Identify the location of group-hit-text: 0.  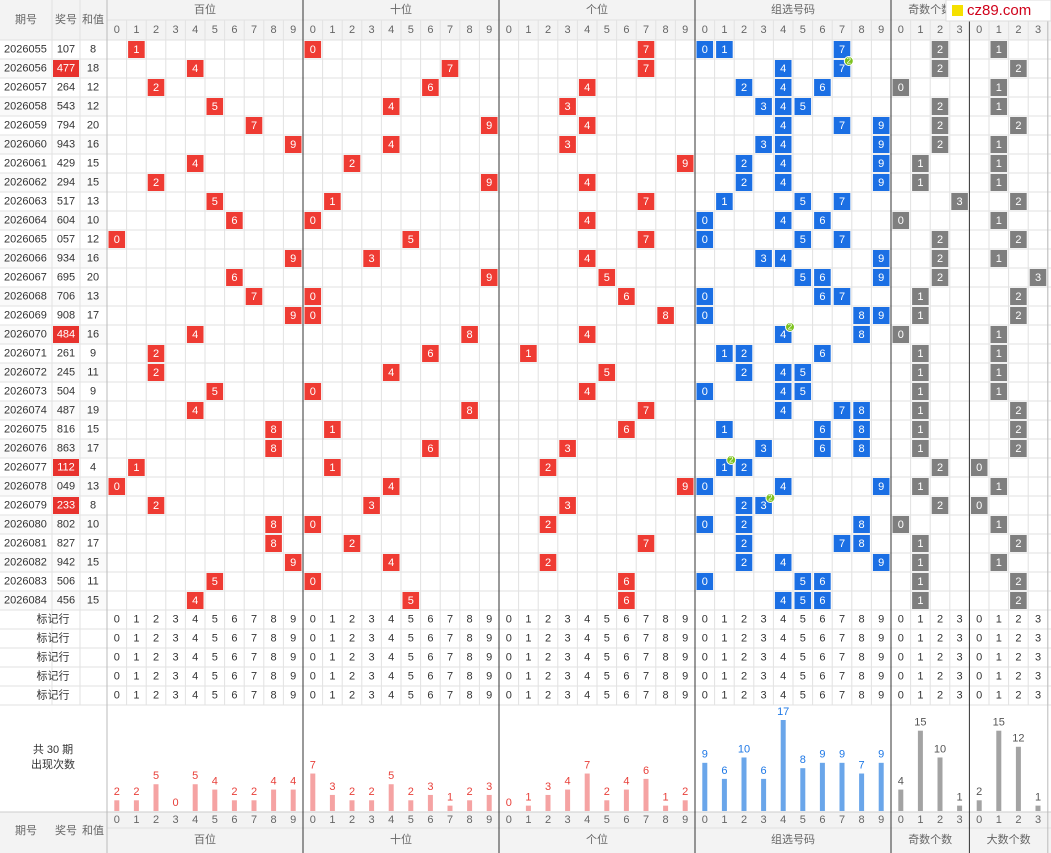
(705, 525).